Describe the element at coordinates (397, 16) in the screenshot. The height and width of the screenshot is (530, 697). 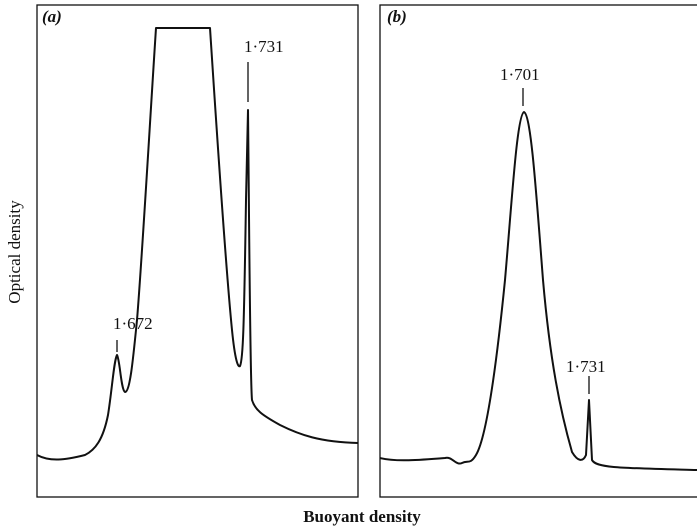
I see `panel-label: (b)` at that location.